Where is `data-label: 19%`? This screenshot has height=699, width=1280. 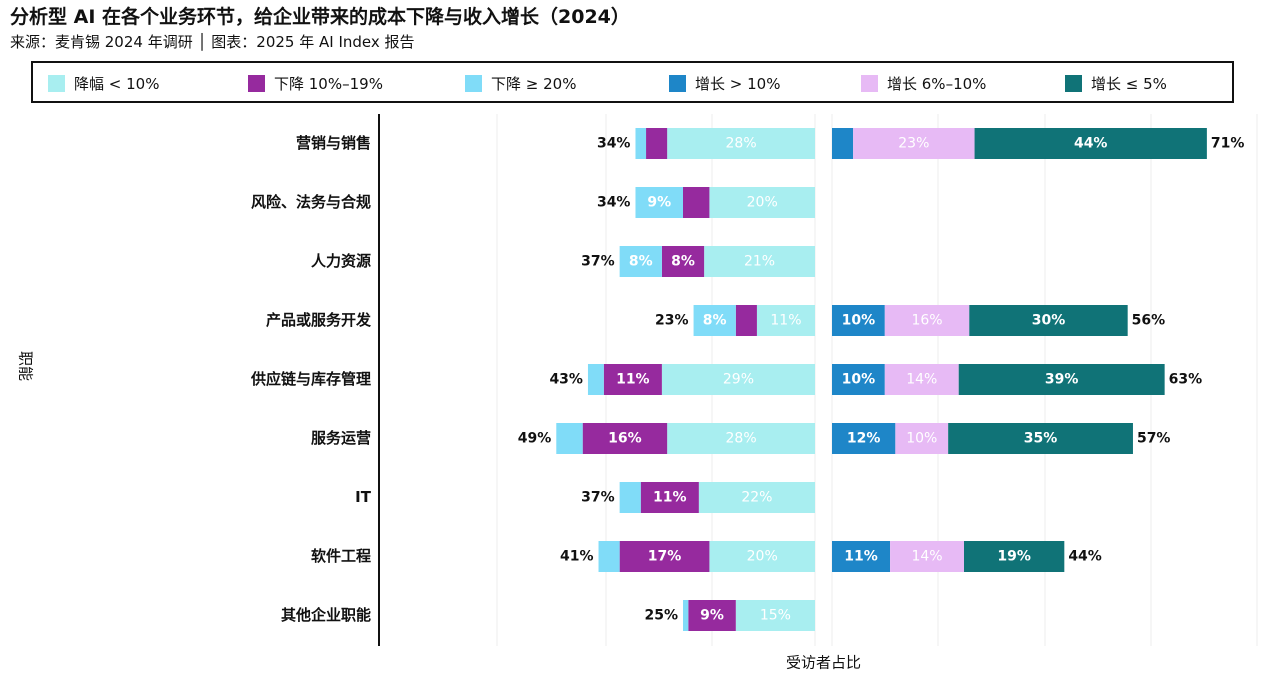 data-label: 19% is located at coordinates (1014, 557).